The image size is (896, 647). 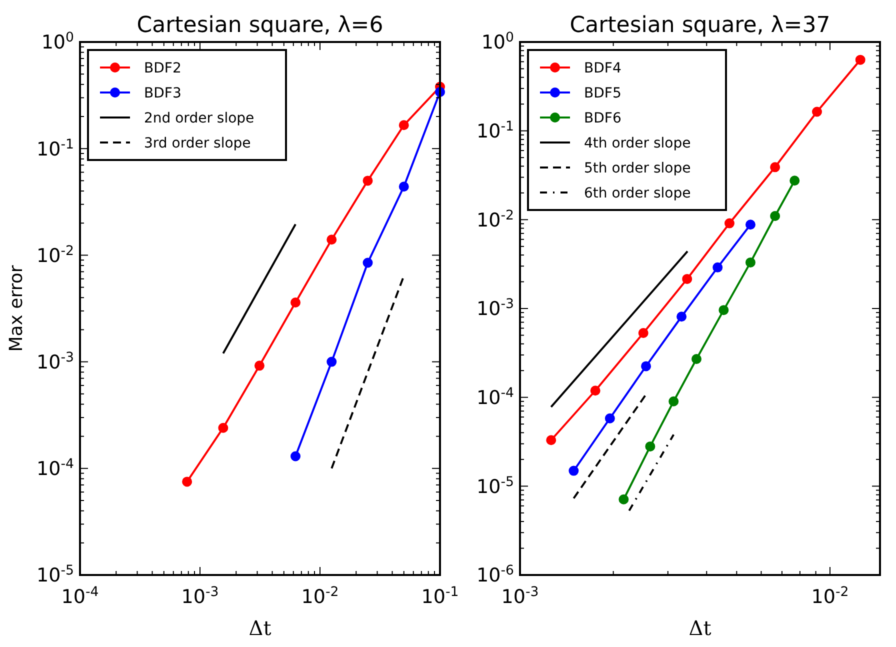 I want to click on y-tick-label: 10$^{-6}$, so click(x=495, y=575).